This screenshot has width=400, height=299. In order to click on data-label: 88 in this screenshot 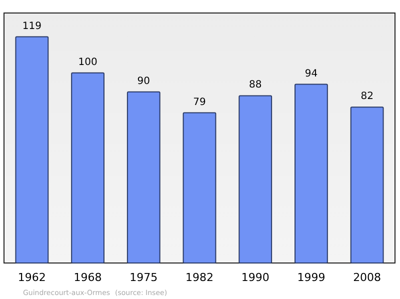, I will do `click(255, 85)`.